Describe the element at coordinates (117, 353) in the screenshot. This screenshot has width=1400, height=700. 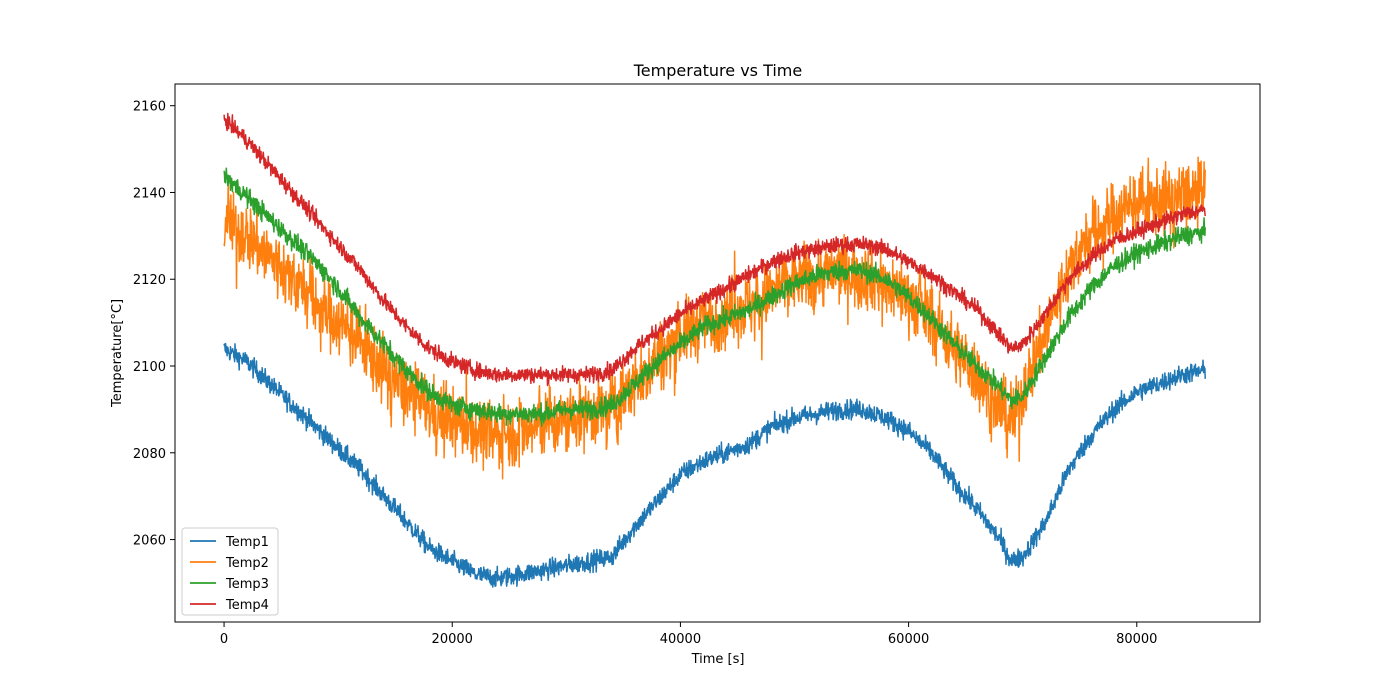
I see `y-axis-label: Temperature[°C]` at that location.